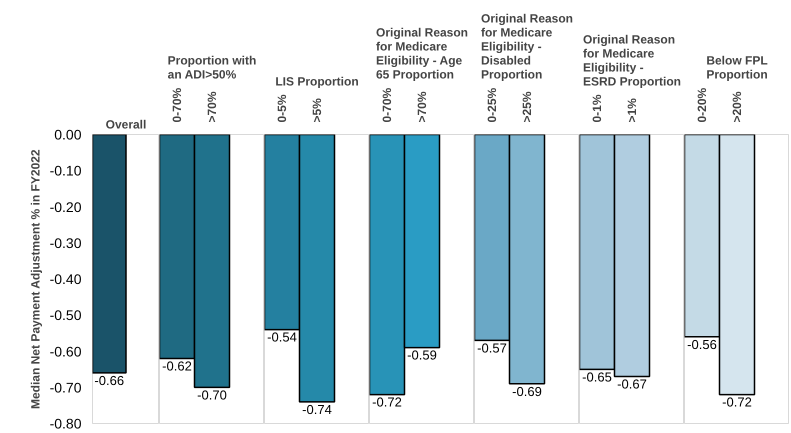  What do you see at coordinates (422, 355) in the screenshot?
I see `data-label: -0.59` at bounding box center [422, 355].